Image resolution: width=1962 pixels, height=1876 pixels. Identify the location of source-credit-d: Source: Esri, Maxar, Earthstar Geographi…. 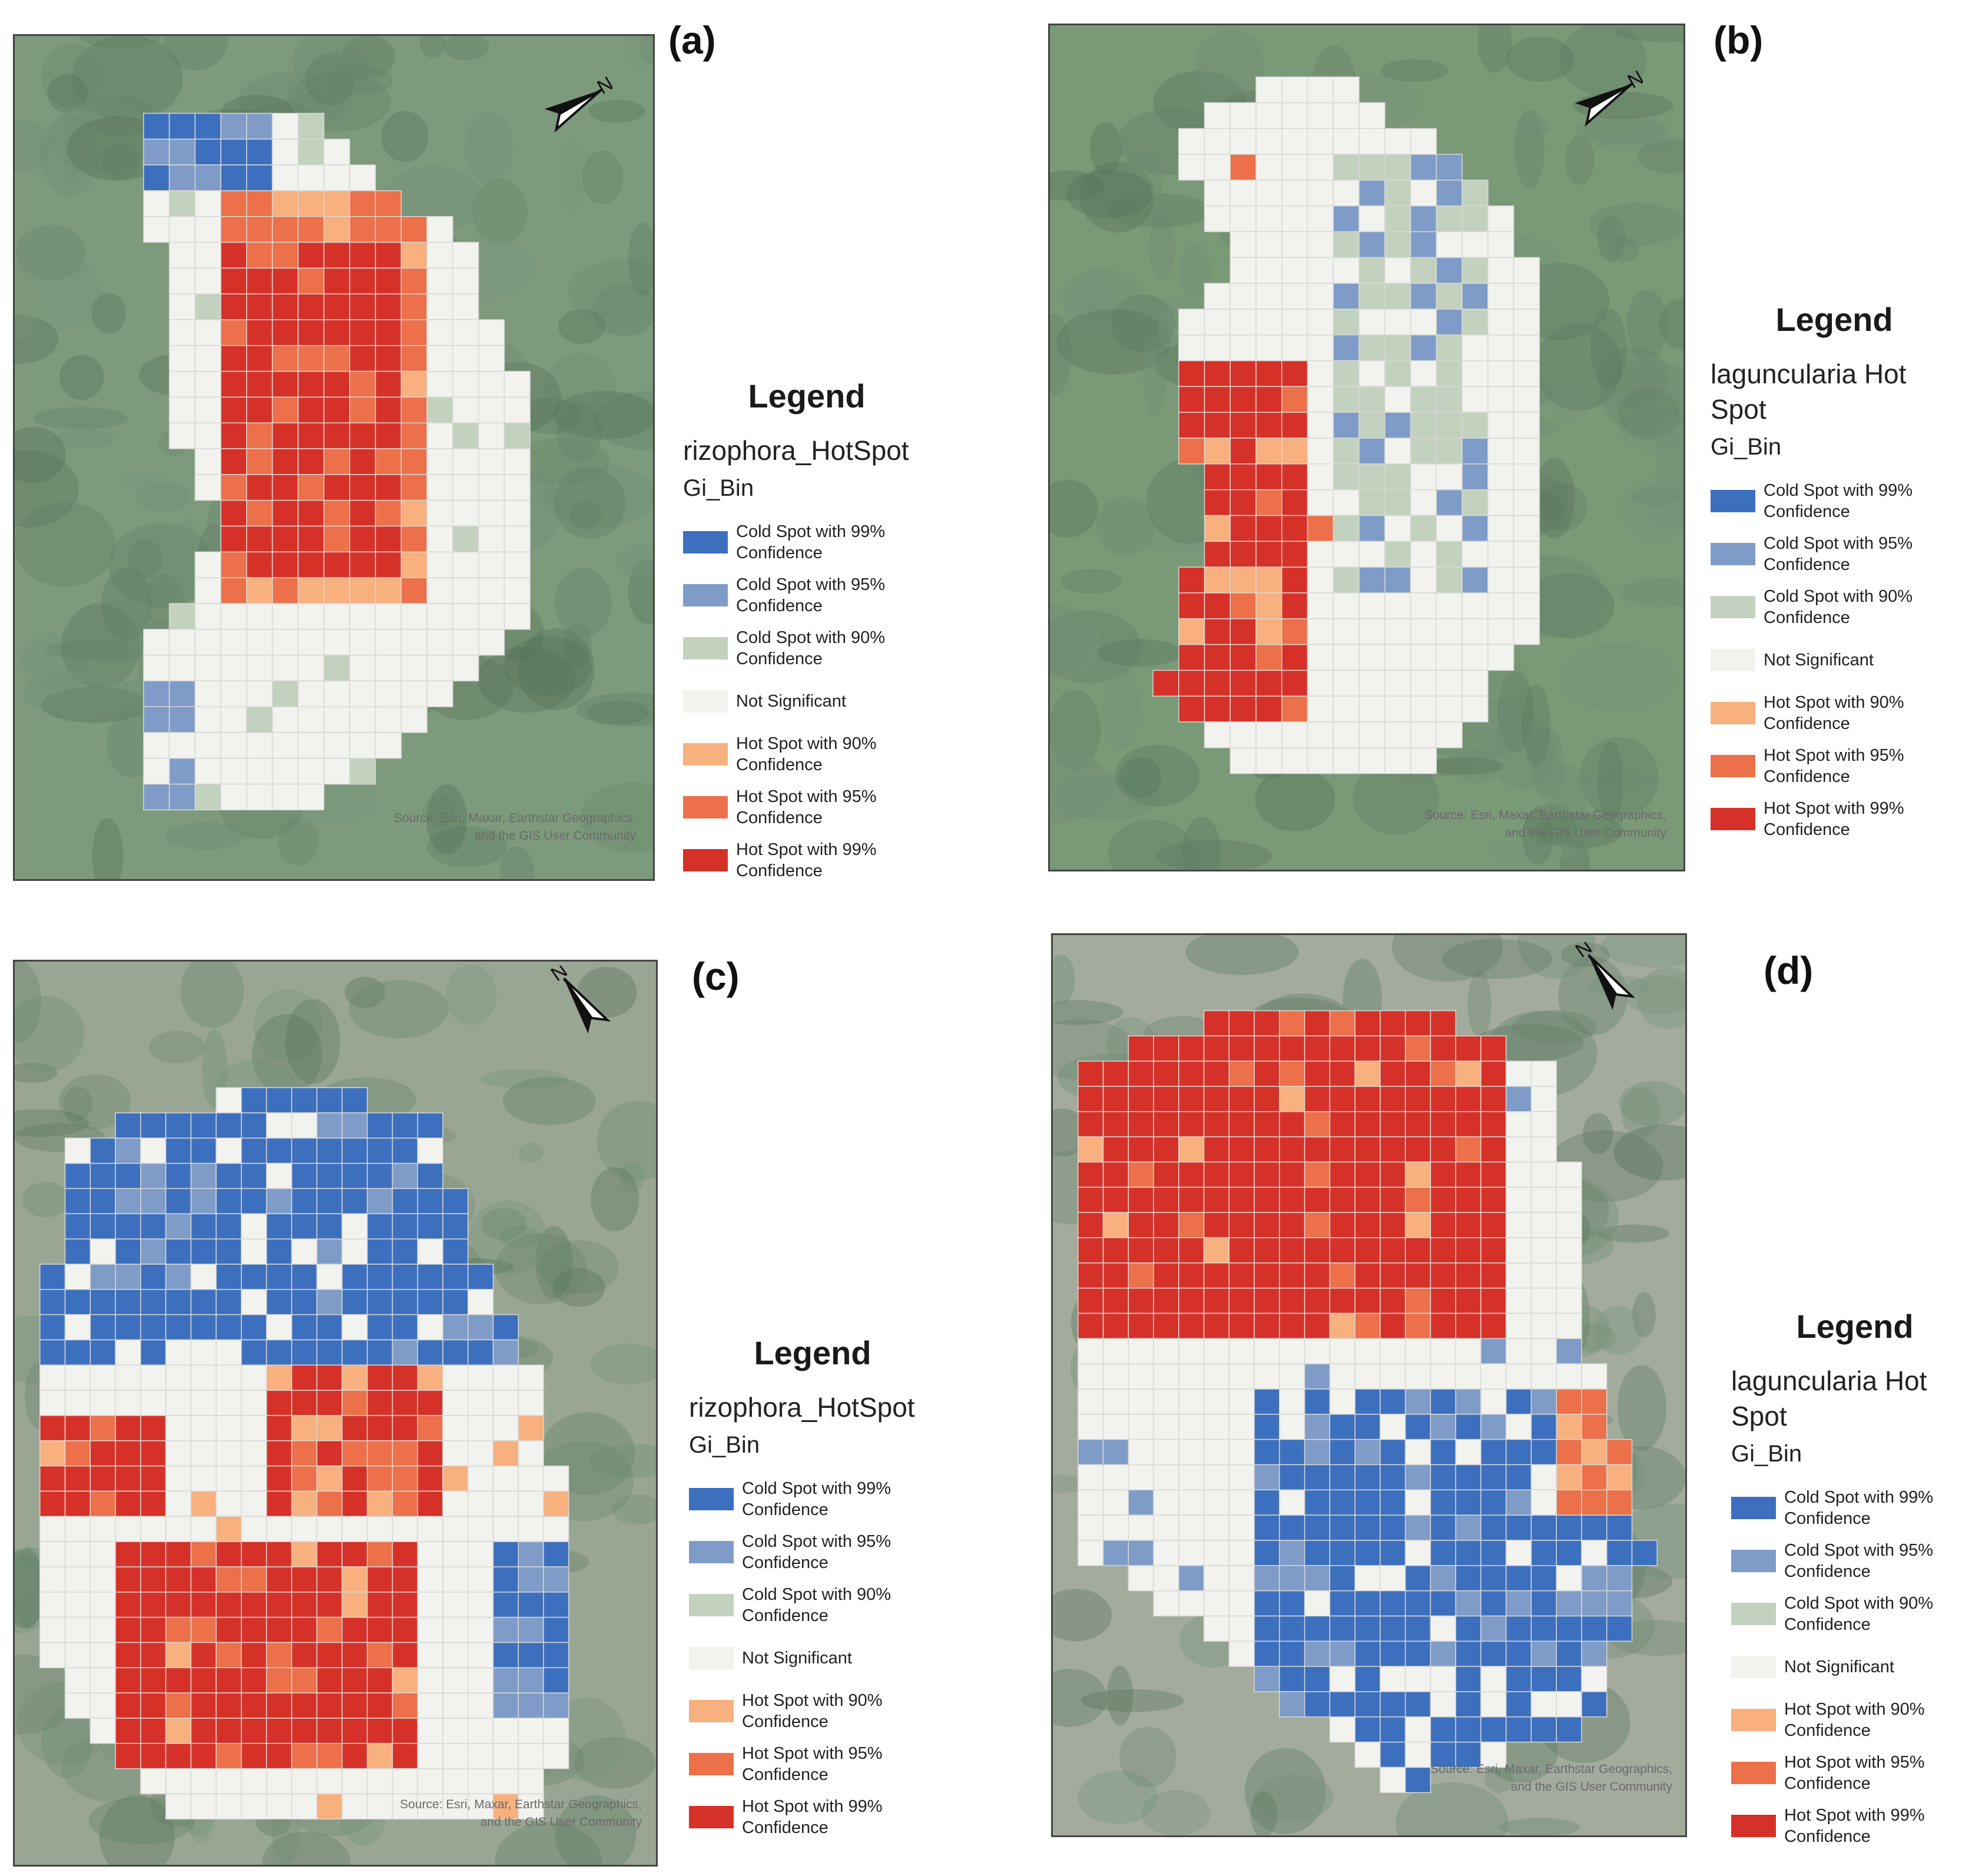
(1551, 1778).